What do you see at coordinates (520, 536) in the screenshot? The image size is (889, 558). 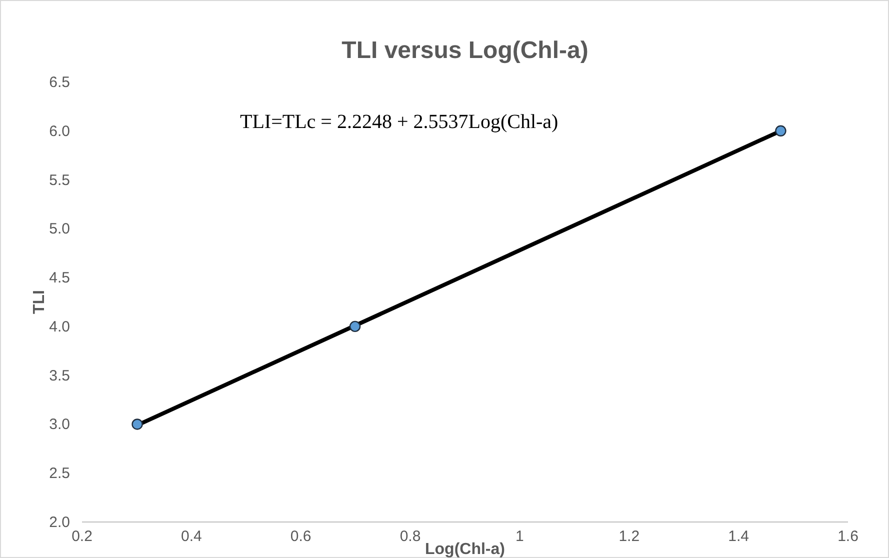 I see `x-tick-label: 1` at bounding box center [520, 536].